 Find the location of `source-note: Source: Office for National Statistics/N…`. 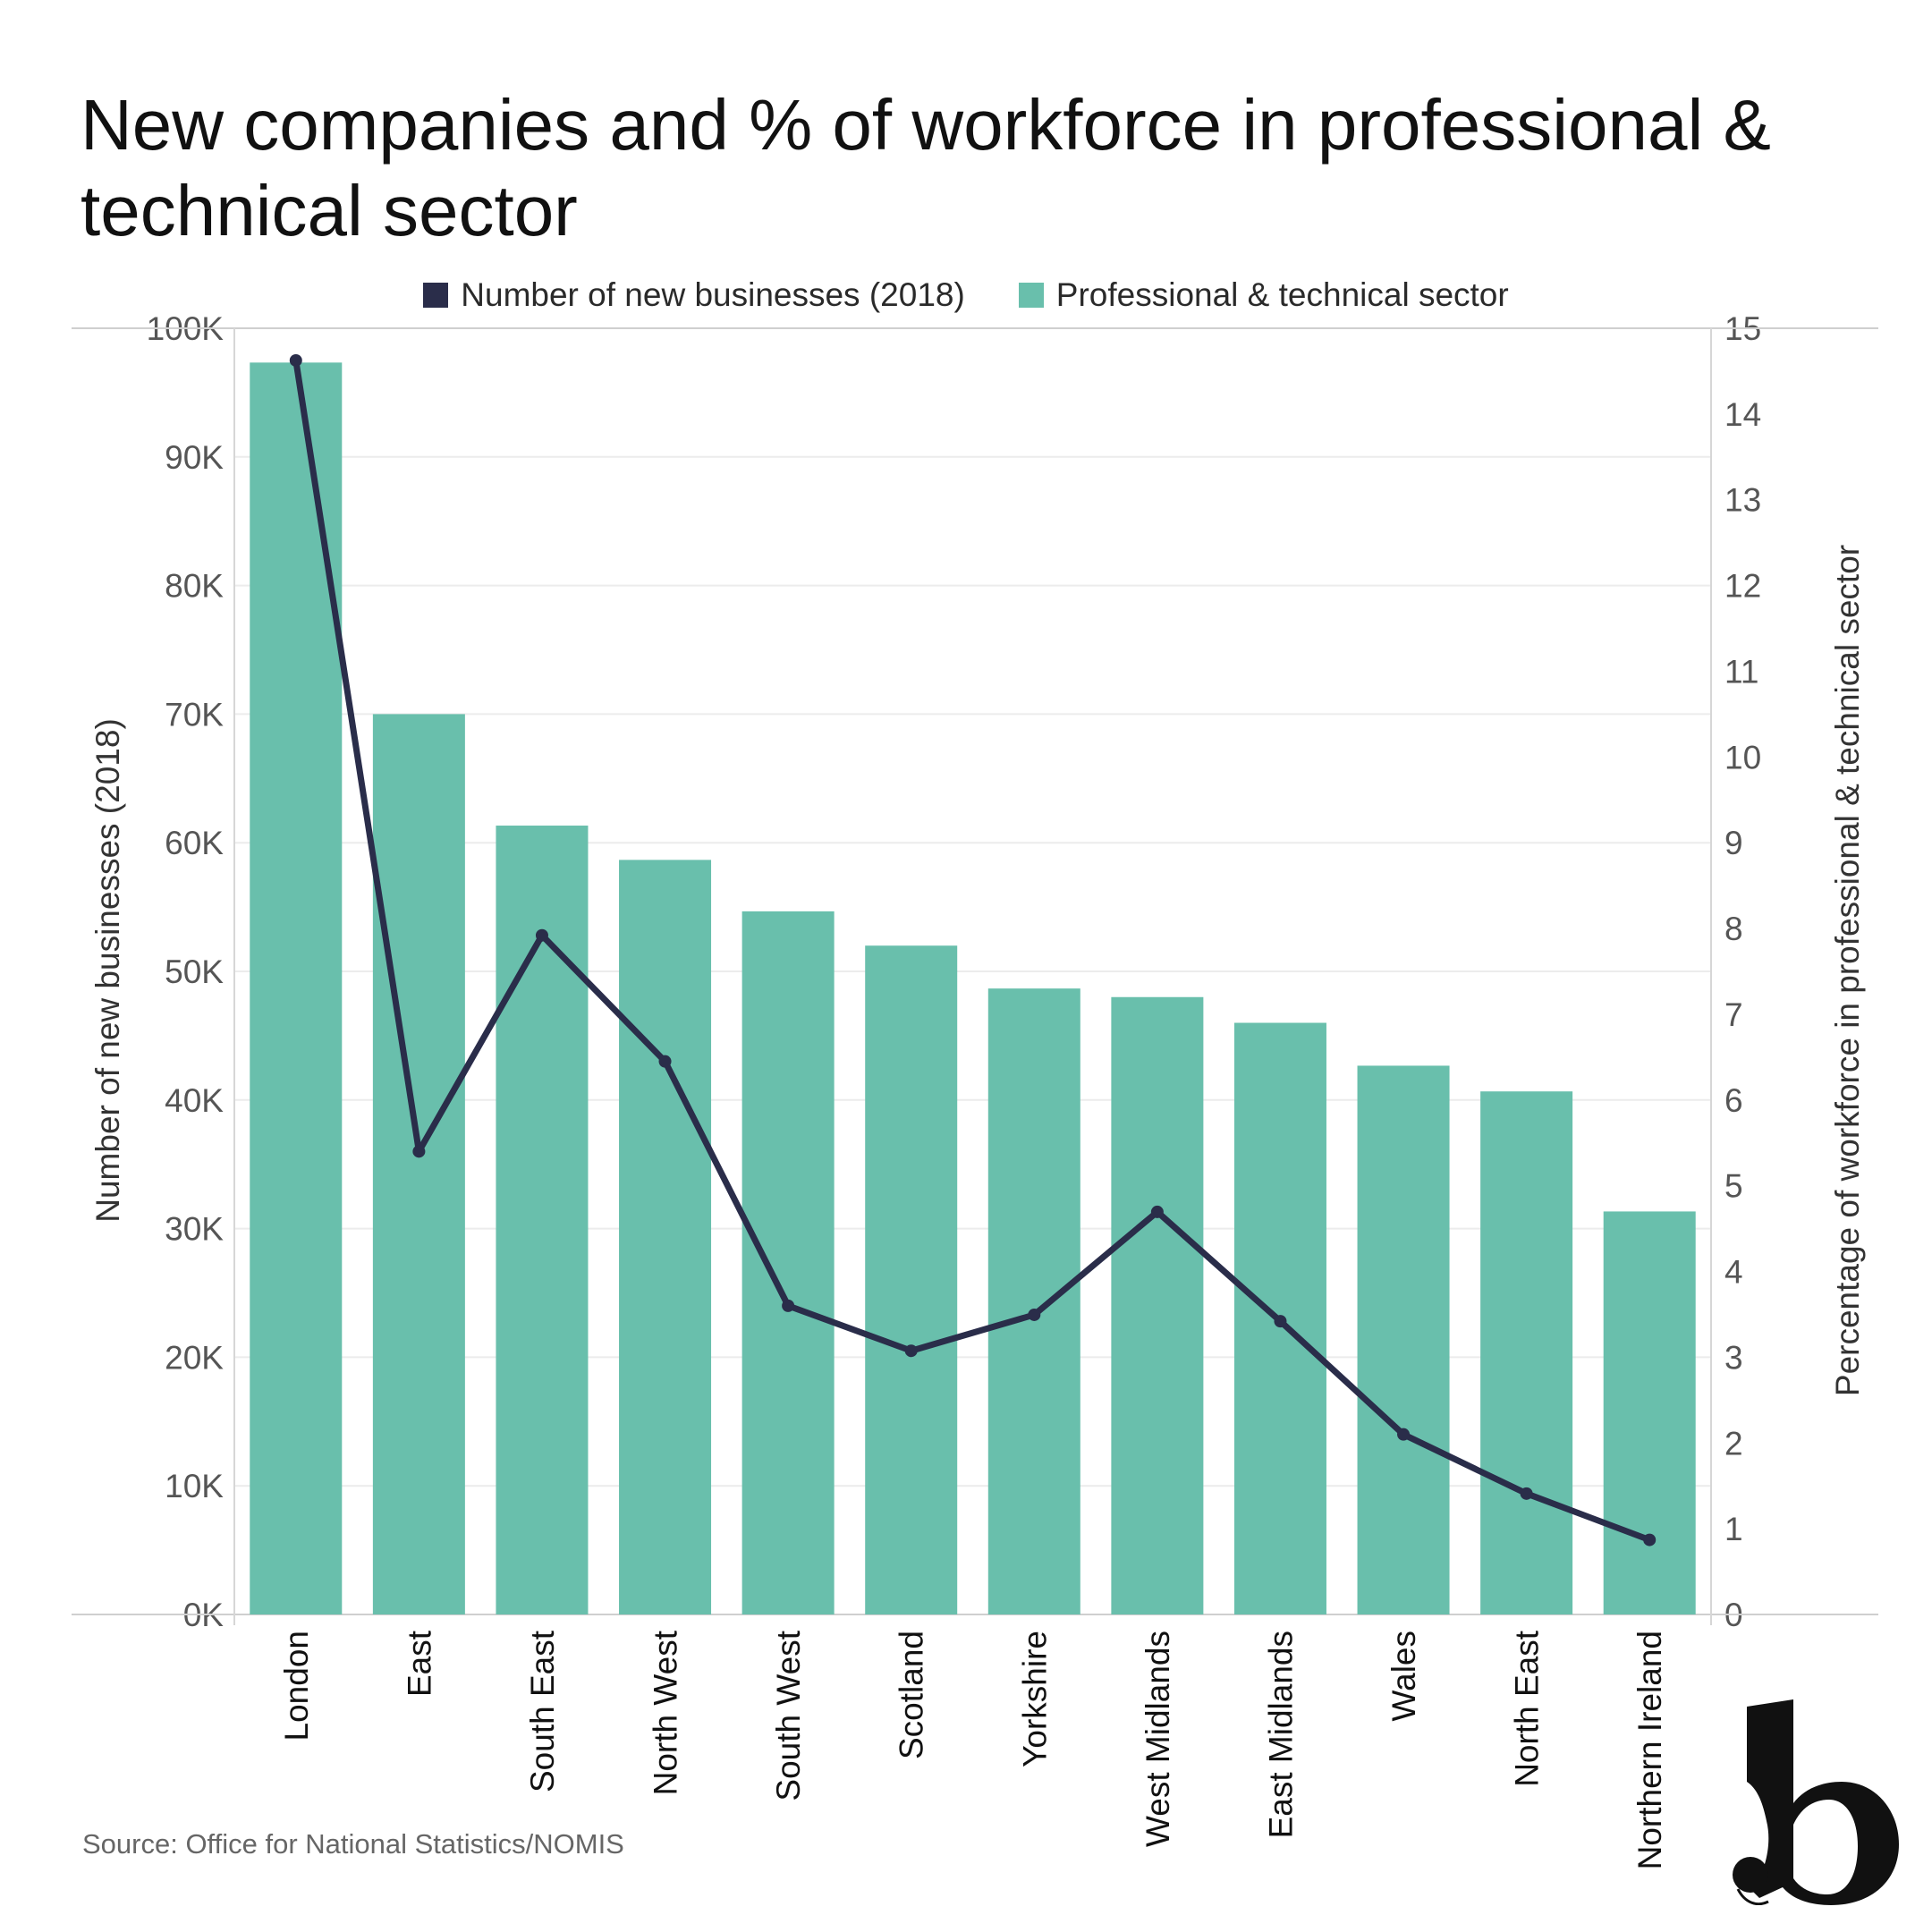

source-note: Source: Office for National Statistics/N… is located at coordinates (353, 1844).